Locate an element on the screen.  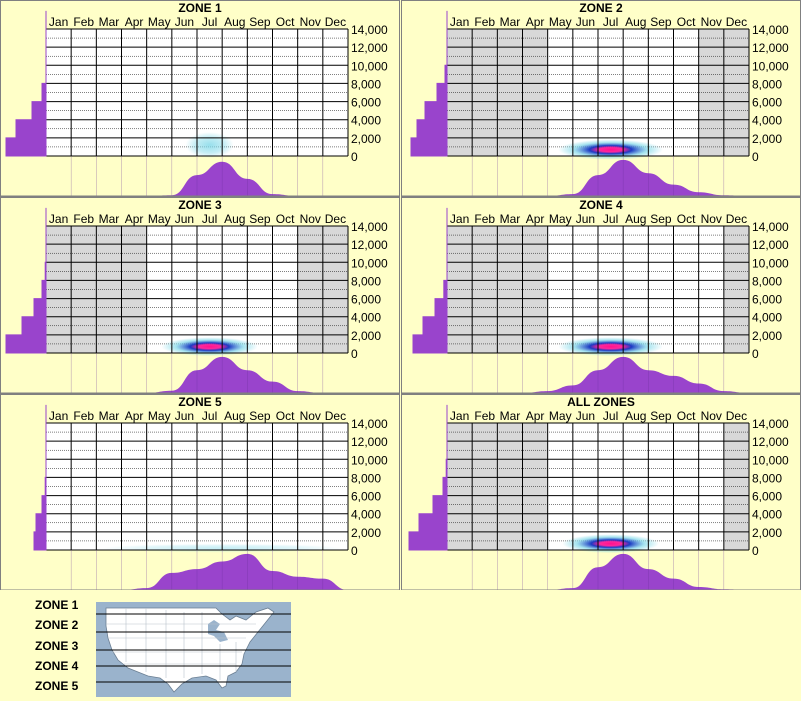
panel-title: ZONE 5 is located at coordinates (200, 402).